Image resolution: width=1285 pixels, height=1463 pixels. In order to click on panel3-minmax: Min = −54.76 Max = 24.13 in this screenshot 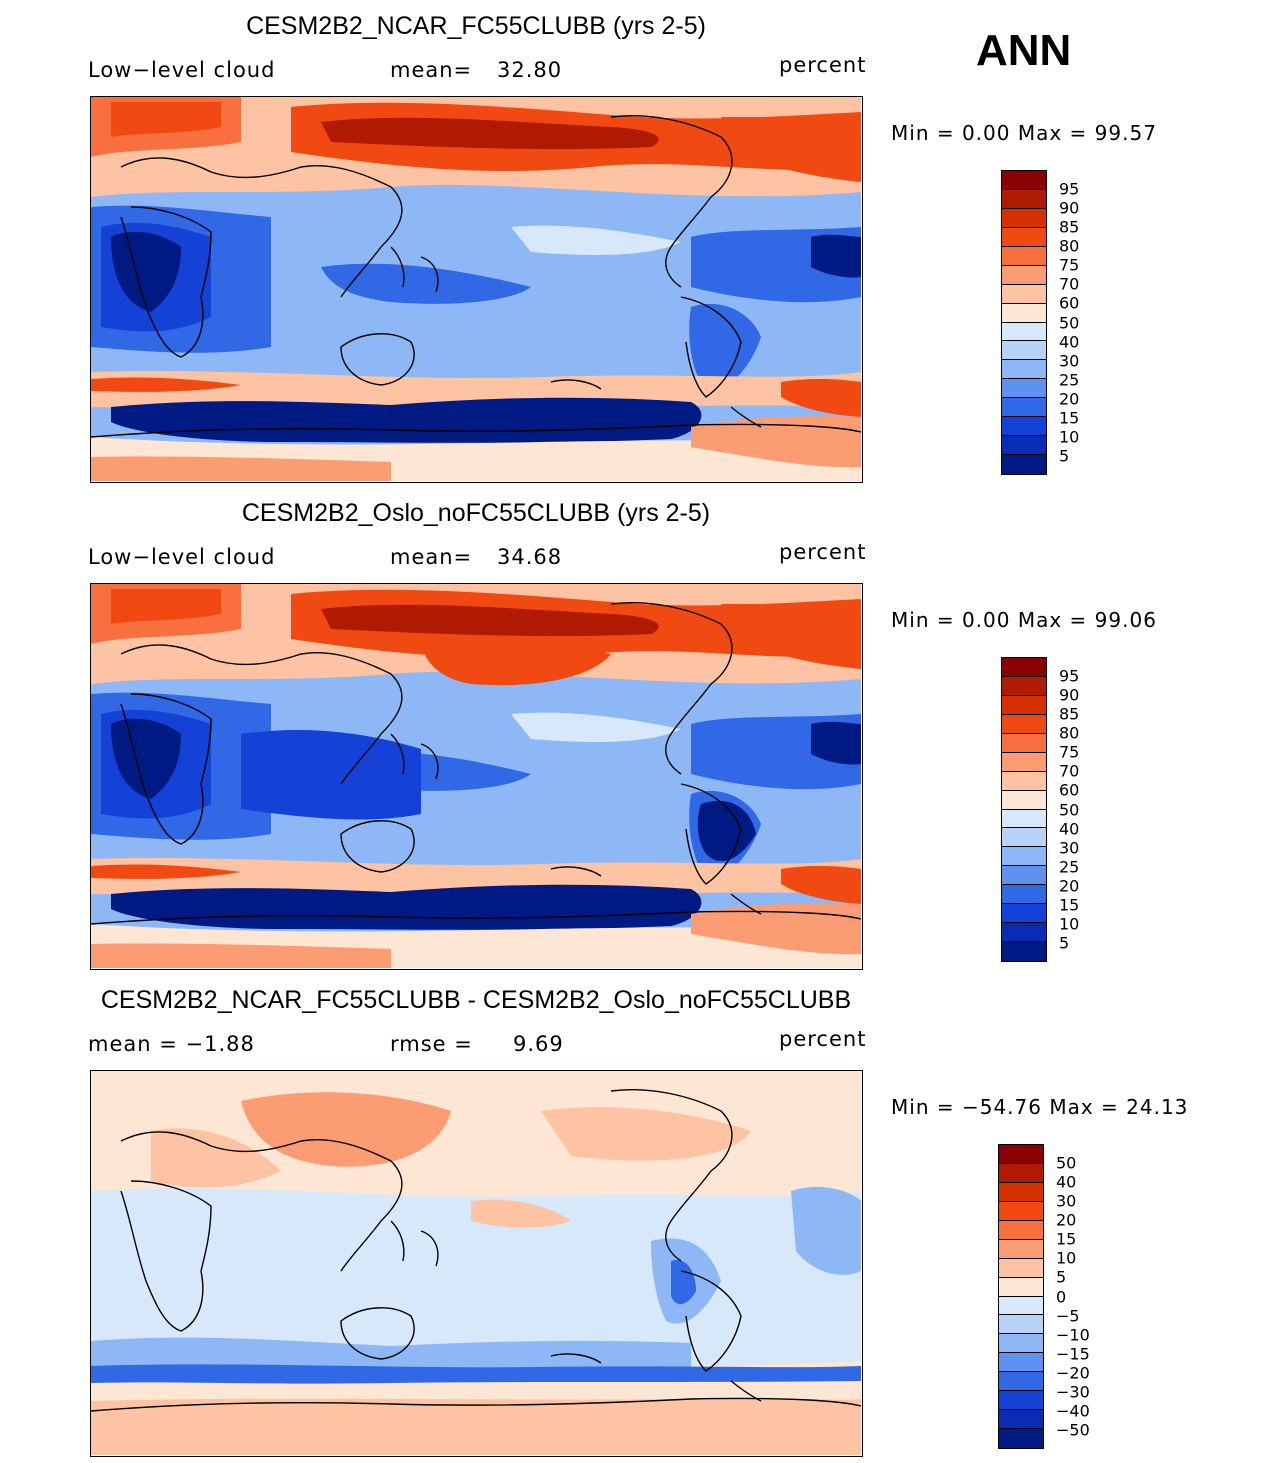, I will do `click(1040, 1107)`.